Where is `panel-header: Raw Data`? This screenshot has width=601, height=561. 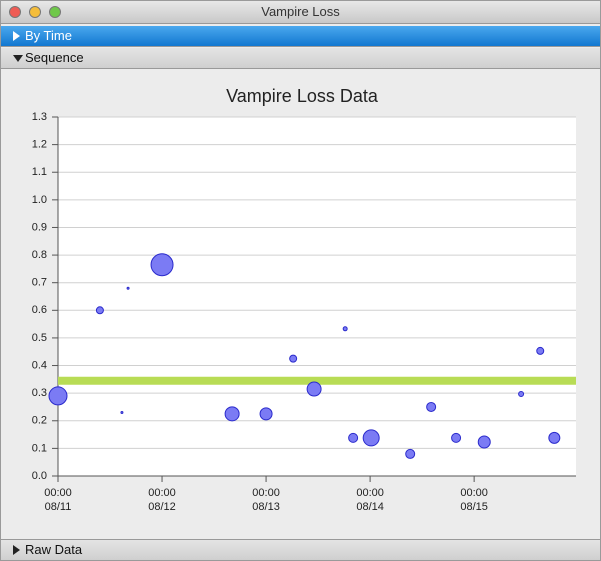
panel-header: Raw Data is located at coordinates (300, 549).